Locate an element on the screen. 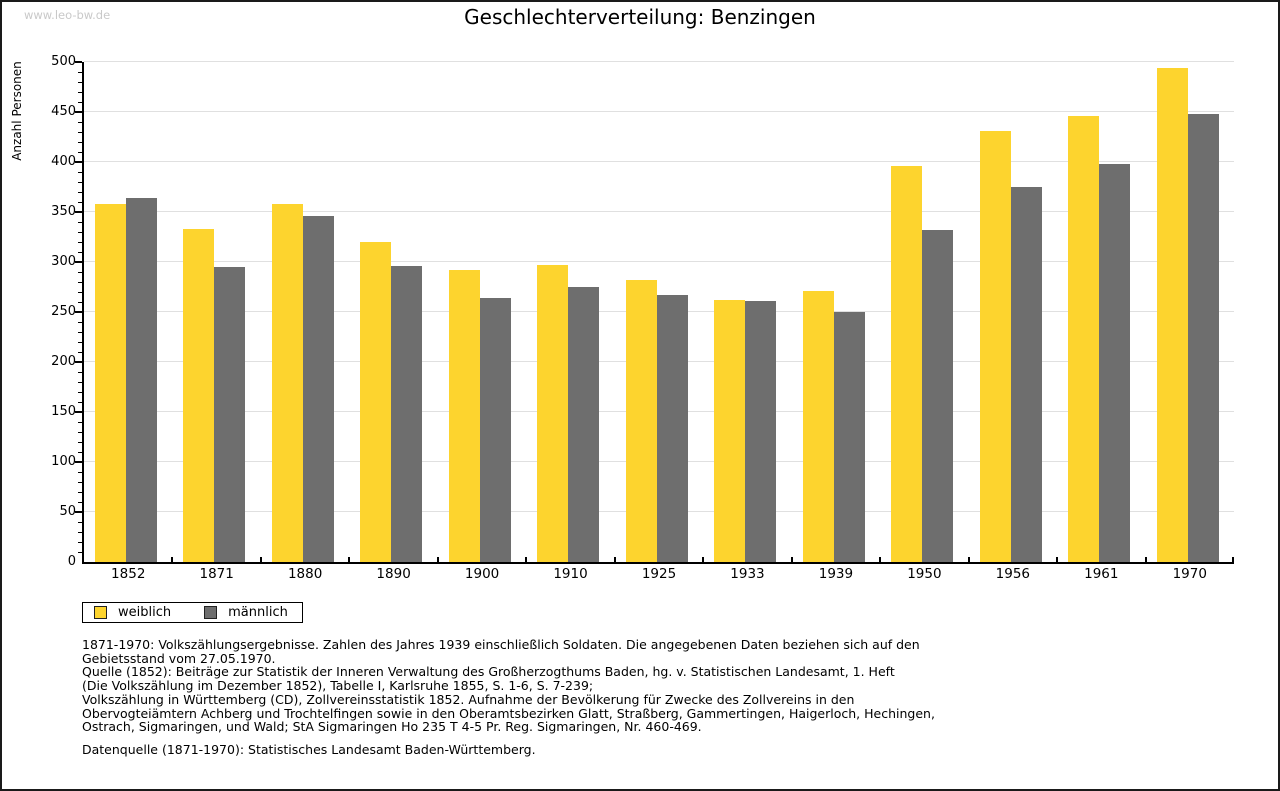  y-tick-label-400: 400 is located at coordinates (63, 161).